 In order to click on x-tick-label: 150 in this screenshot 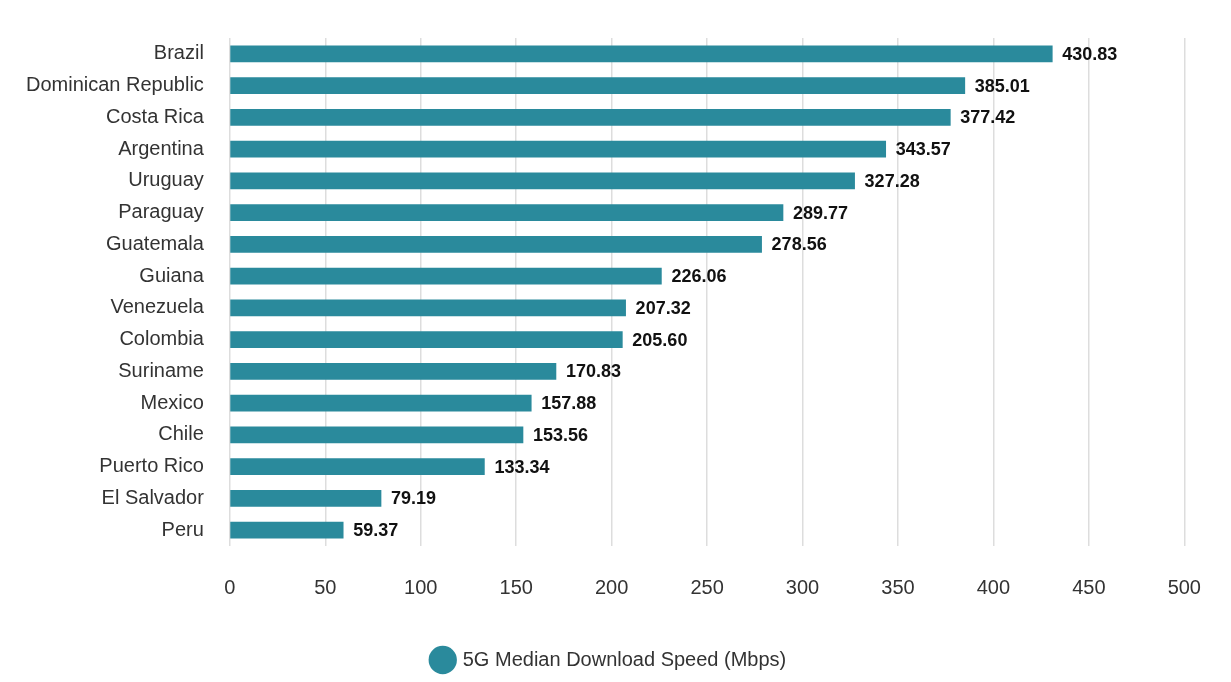, I will do `click(516, 586)`.